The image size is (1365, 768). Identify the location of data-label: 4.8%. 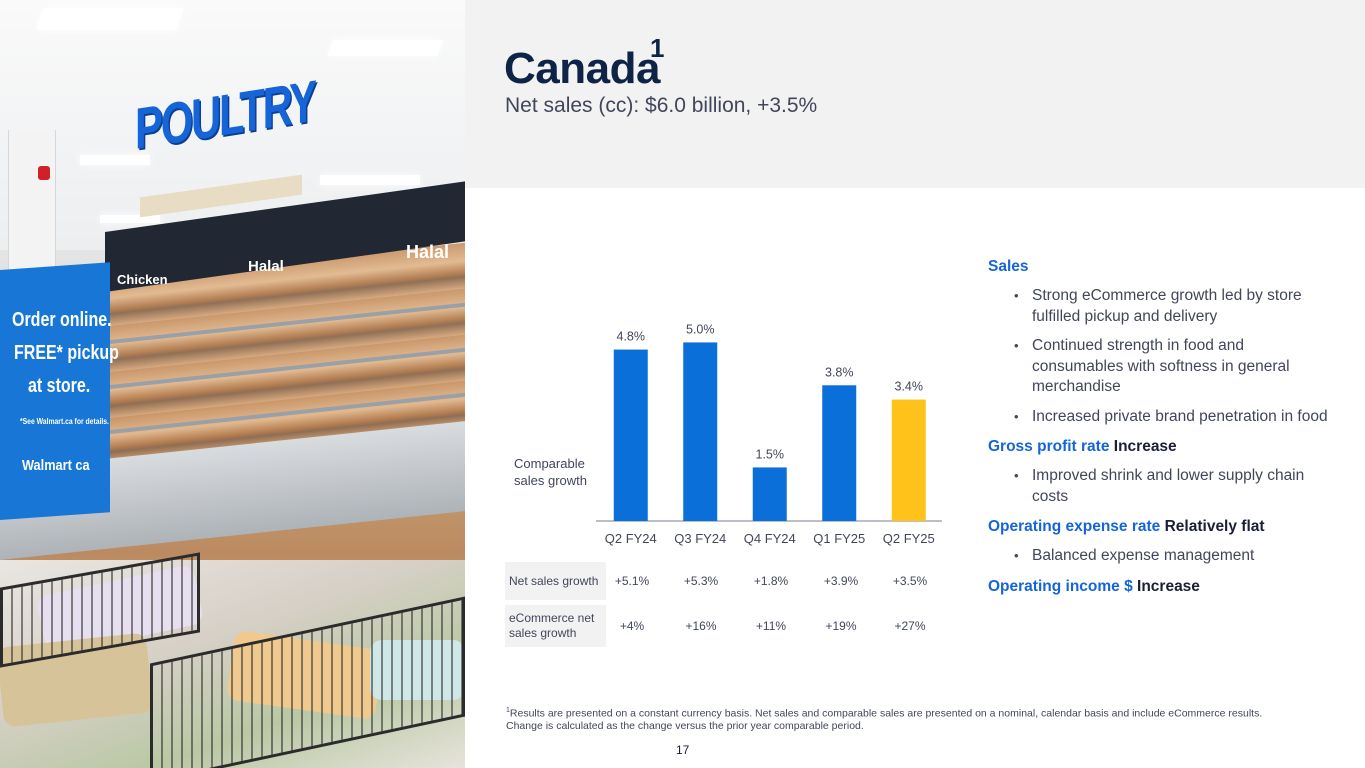
(631, 337).